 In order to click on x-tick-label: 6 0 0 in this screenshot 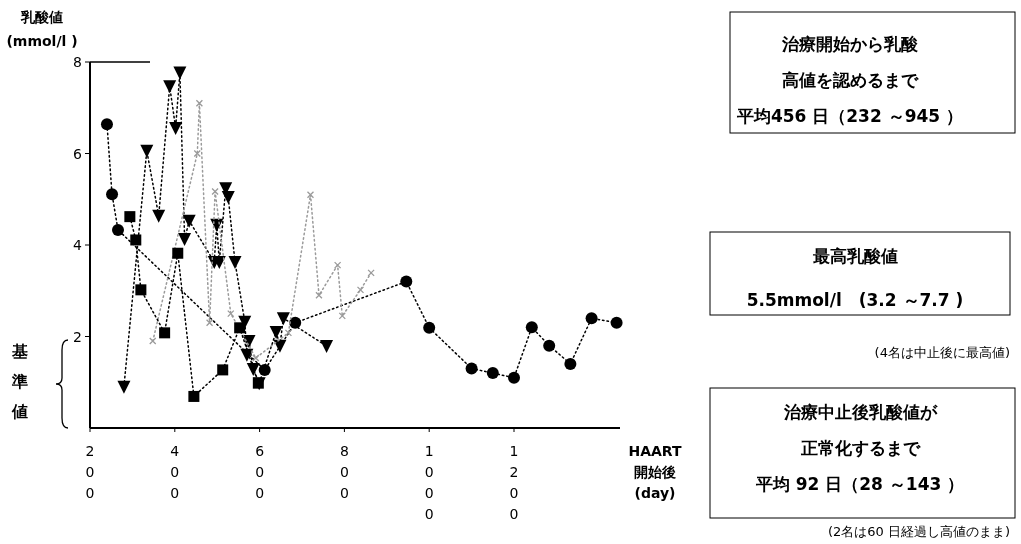, I will do `click(260, 472)`.